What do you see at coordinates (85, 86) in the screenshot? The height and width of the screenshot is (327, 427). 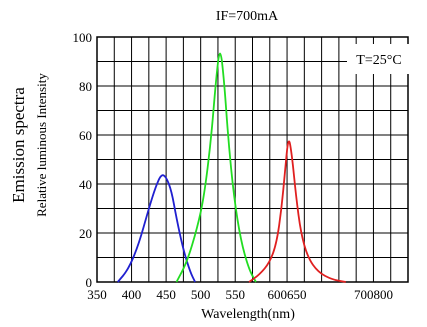 I see `y-tick-label: 80` at bounding box center [85, 86].